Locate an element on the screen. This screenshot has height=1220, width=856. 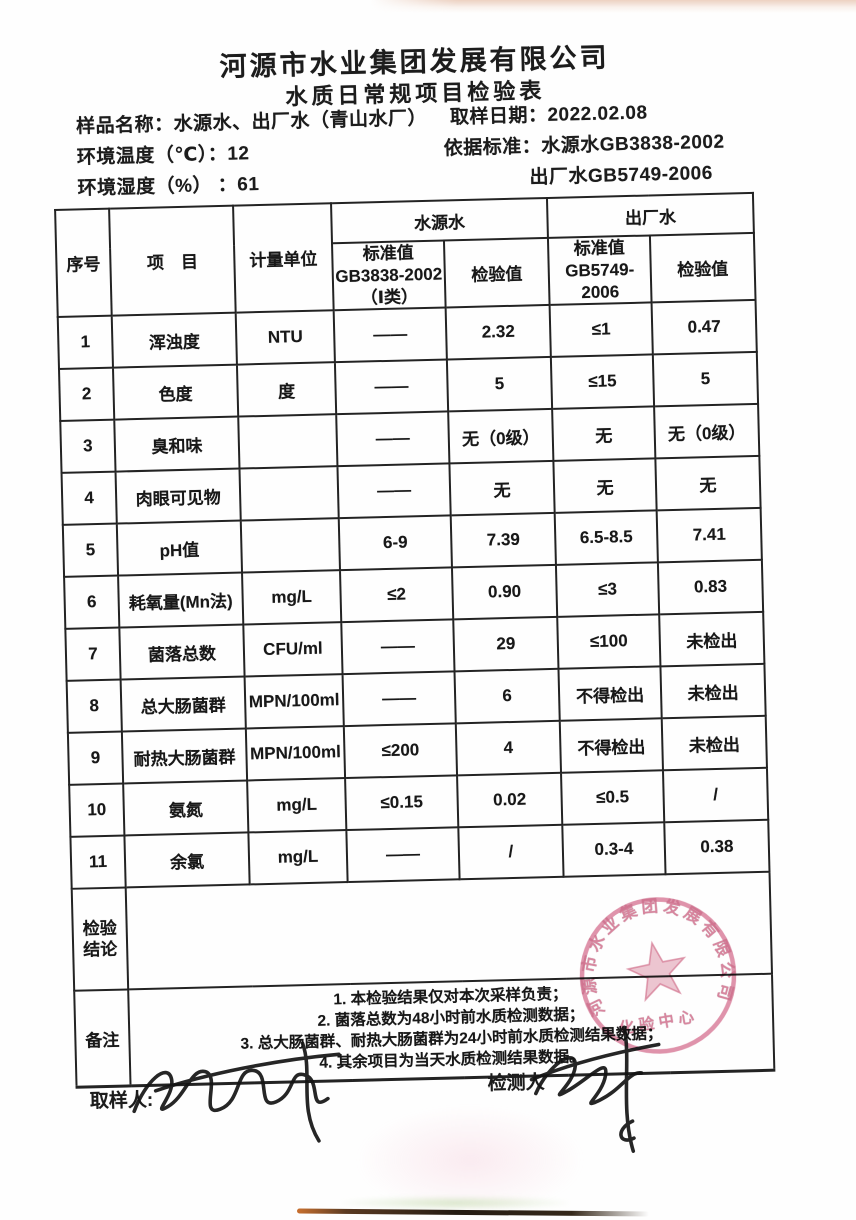
cell-source-value: 5 is located at coordinates (499, 384).